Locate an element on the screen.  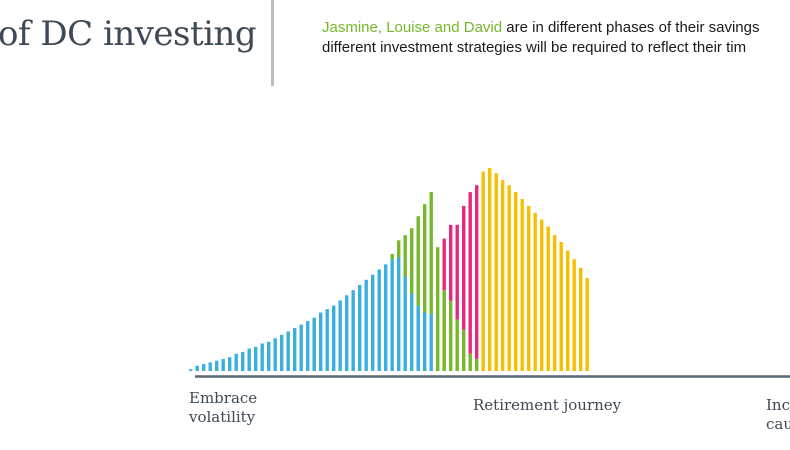
page-title: of DC investing is located at coordinates (128, 34).